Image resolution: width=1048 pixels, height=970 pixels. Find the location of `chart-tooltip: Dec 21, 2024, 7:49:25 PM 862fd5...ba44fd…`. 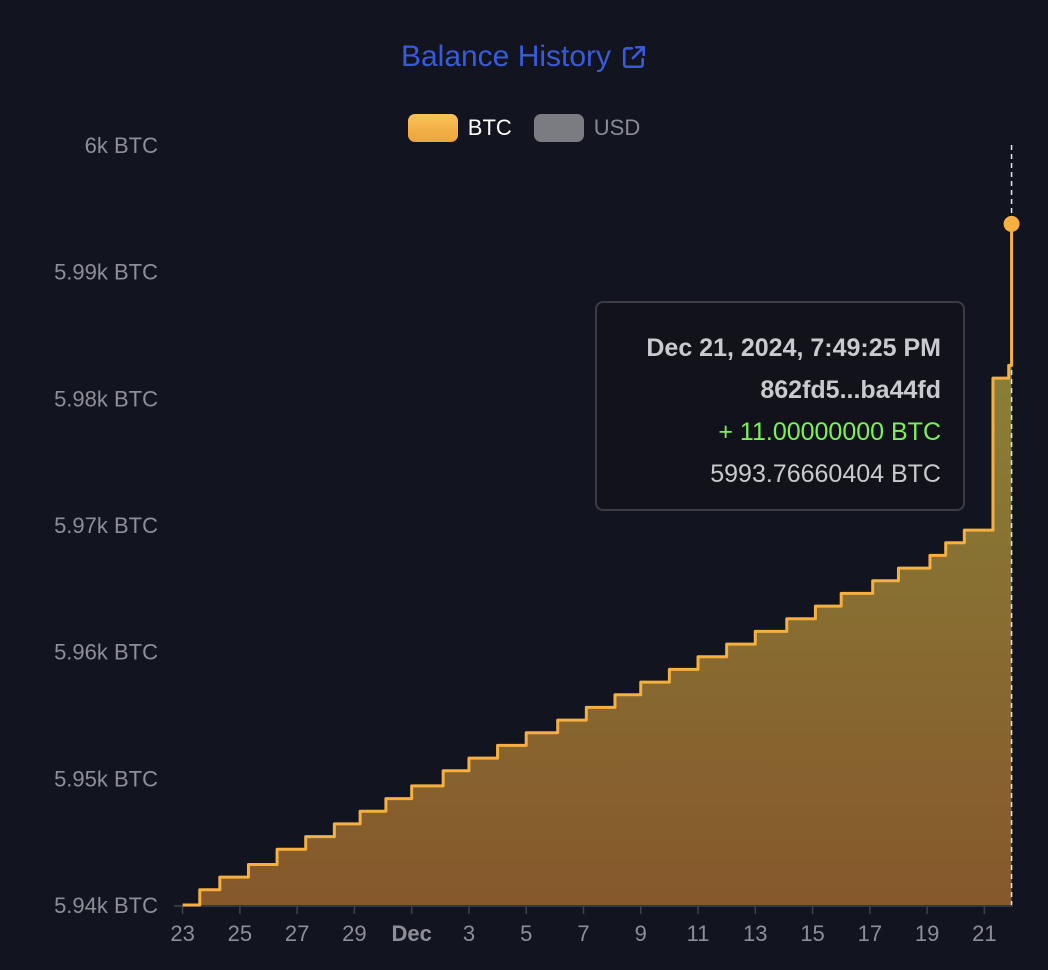

chart-tooltip: Dec 21, 2024, 7:49:25 PM 862fd5...ba44fd… is located at coordinates (780, 406).